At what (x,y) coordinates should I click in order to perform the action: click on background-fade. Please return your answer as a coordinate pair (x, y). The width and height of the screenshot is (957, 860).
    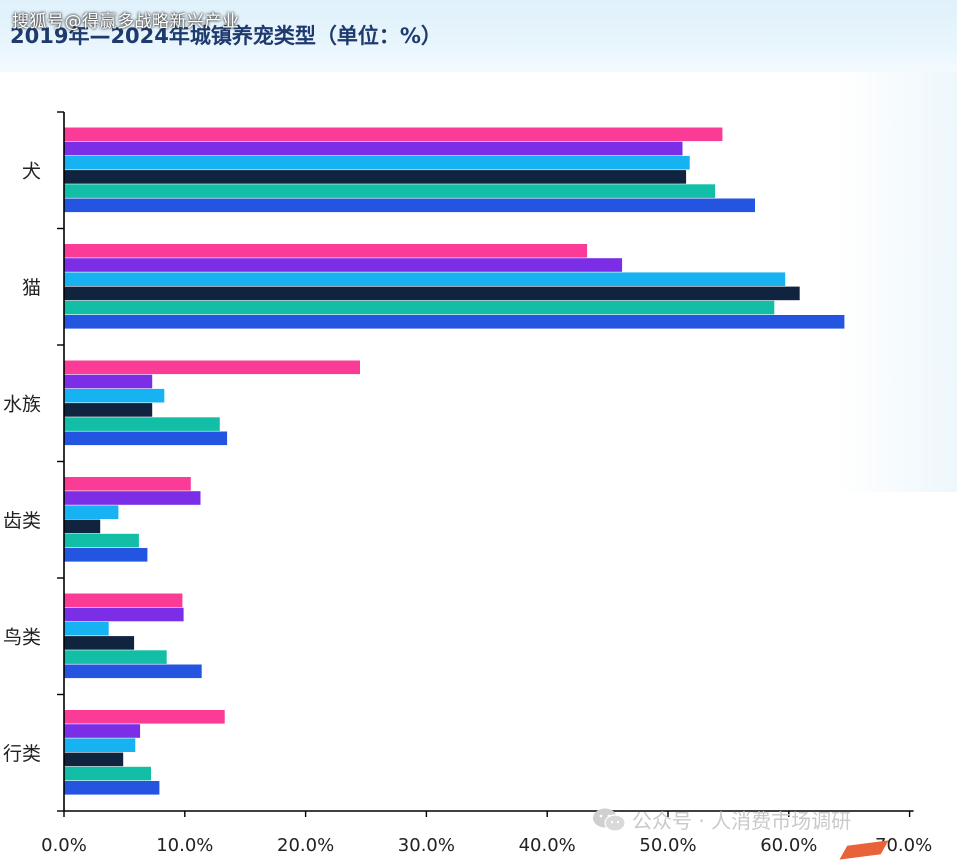
    Looking at the image, I should click on (897, 282).